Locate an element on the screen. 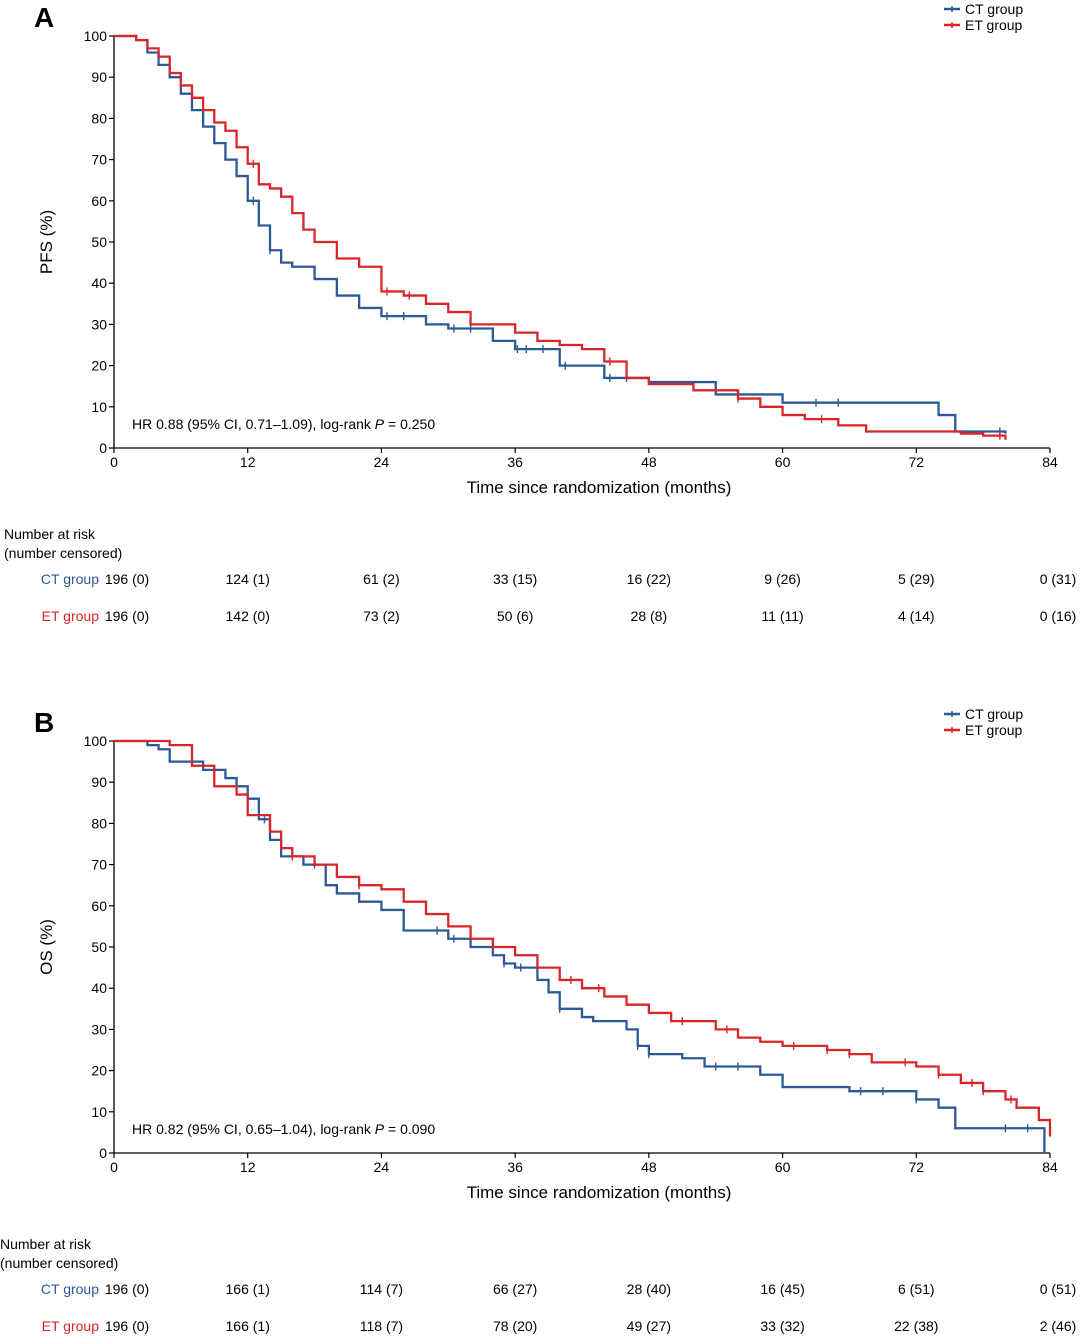  risk-cell: 28 (40) is located at coordinates (649, 1289).